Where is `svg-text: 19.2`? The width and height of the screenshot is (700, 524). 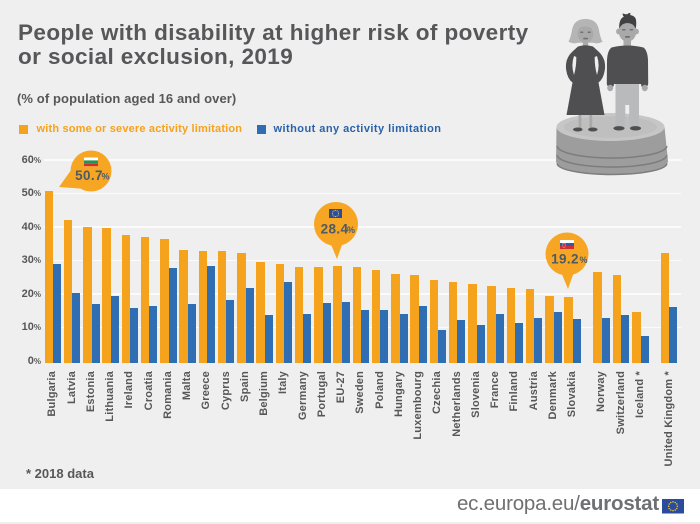 svg-text: 19.2 is located at coordinates (565, 259).